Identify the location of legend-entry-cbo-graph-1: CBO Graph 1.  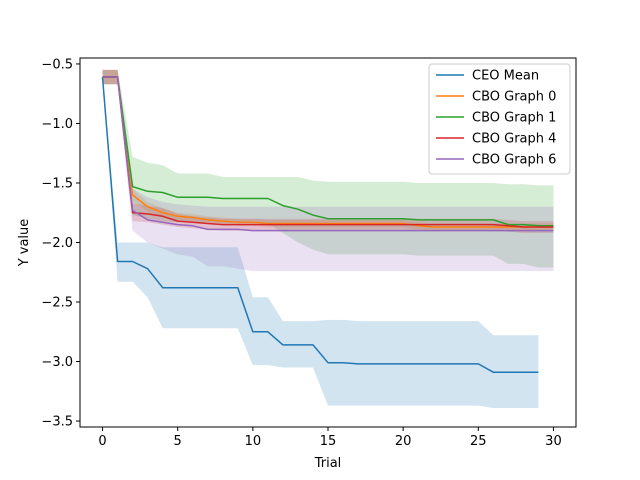
(514, 118).